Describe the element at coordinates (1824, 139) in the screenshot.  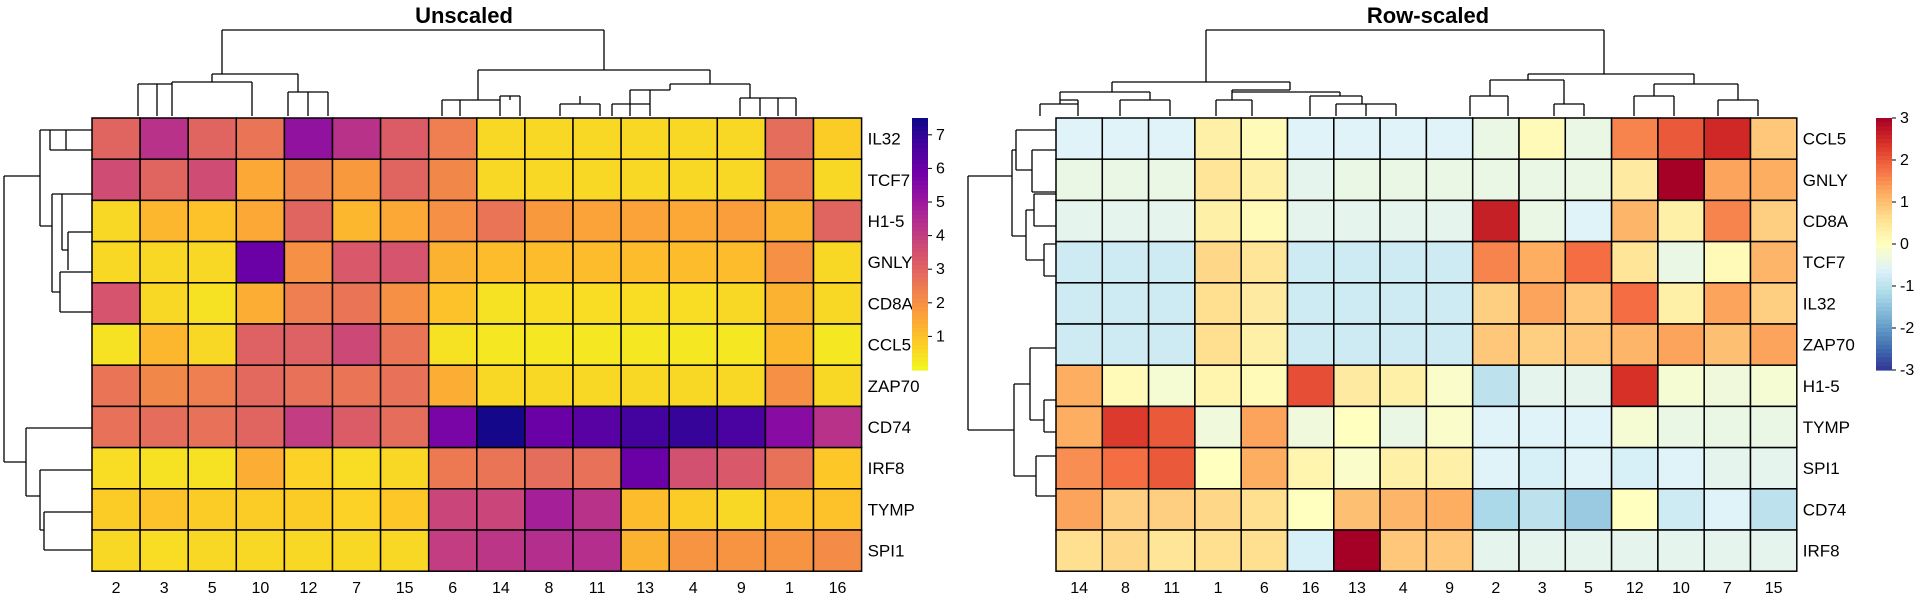
I see `row-label: CCL5` at that location.